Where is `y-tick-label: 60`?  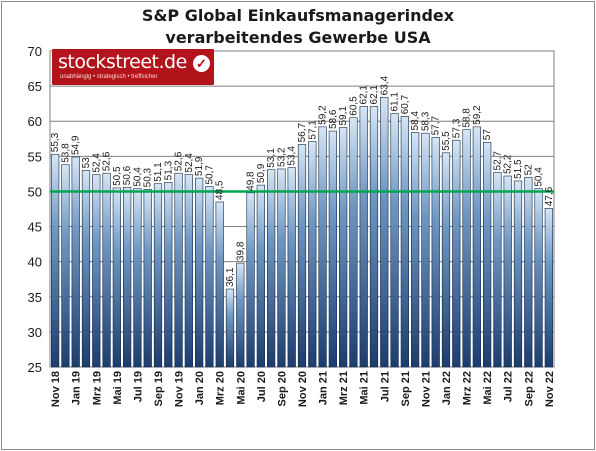 y-tick-label: 60 is located at coordinates (35, 121).